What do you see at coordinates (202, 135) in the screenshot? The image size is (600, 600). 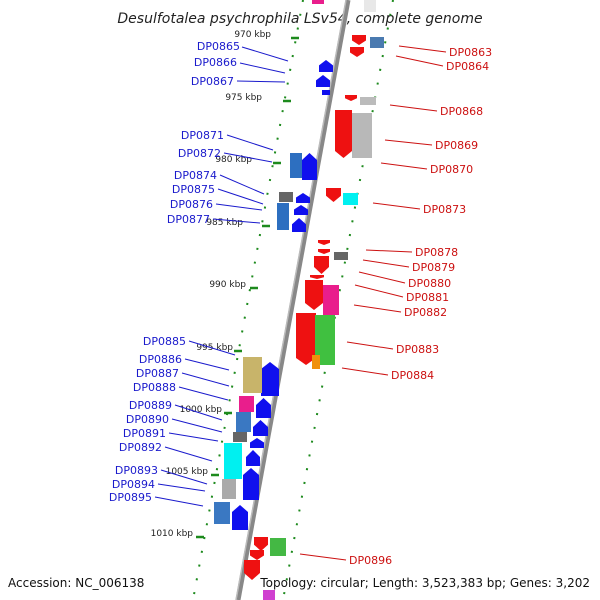 I see `minus-strand-gene-label: DP0871` at bounding box center [202, 135].